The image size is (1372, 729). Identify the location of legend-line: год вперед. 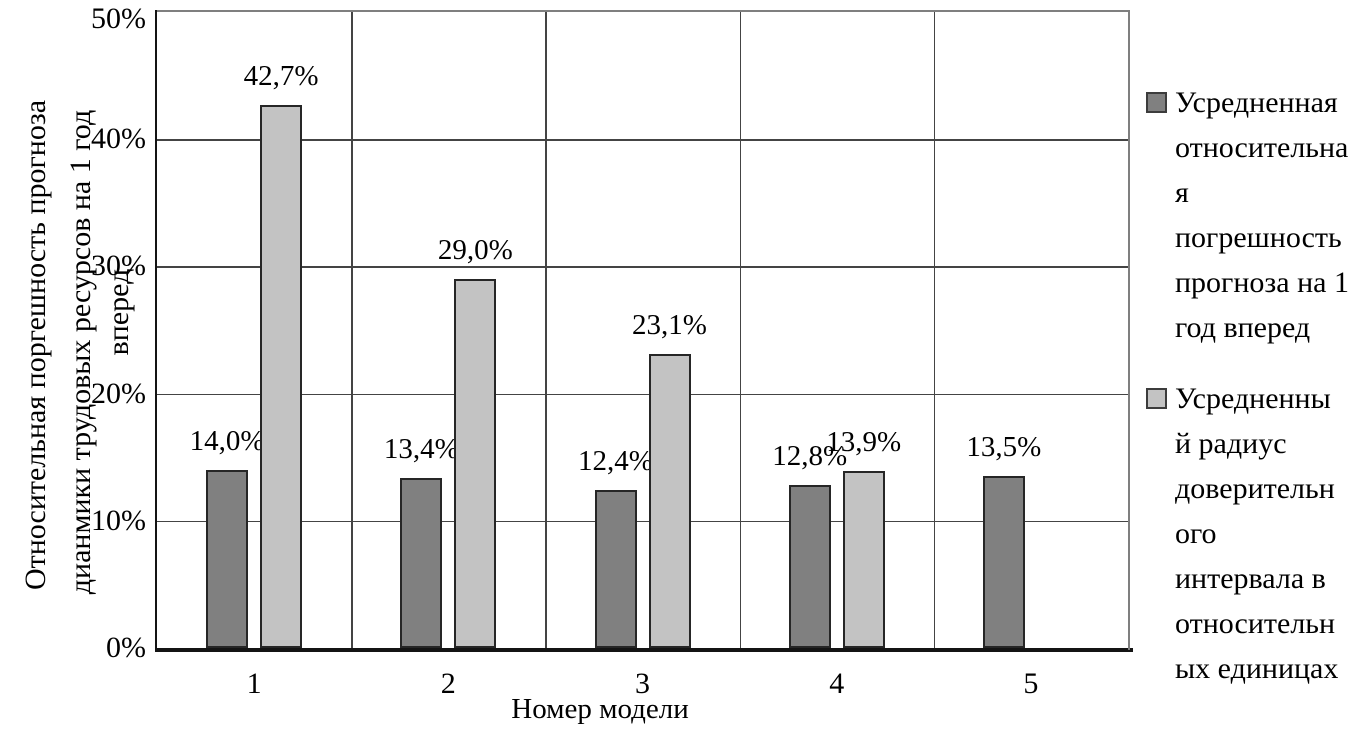
(1243, 327).